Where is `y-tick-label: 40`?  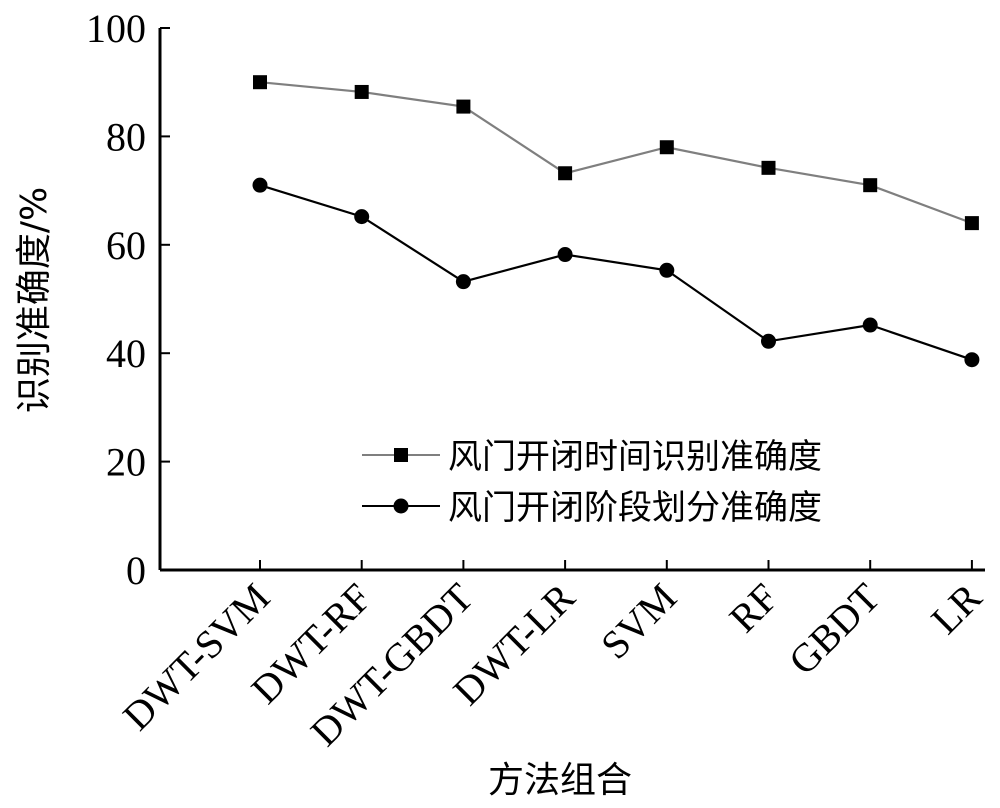
y-tick-label: 40 is located at coordinates (126, 353).